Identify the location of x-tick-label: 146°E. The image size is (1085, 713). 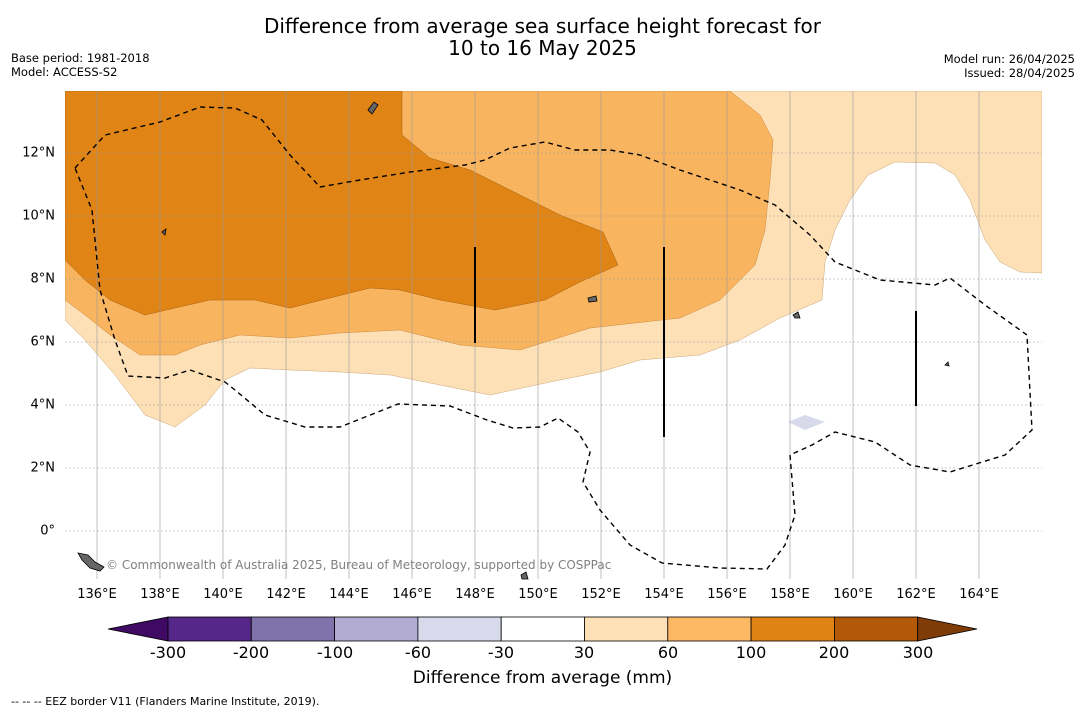
(412, 594).